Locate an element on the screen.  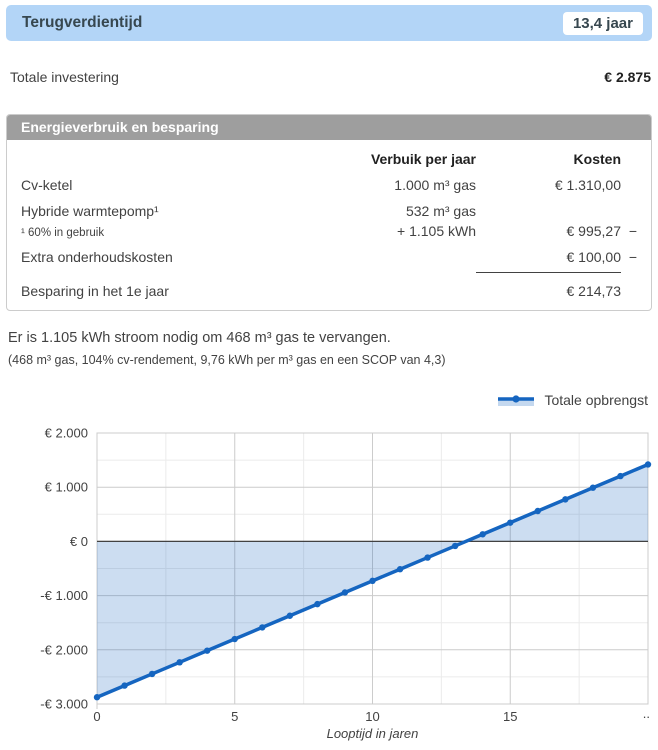
row-label: Extra onderhoudskosten is located at coordinates (97, 257).